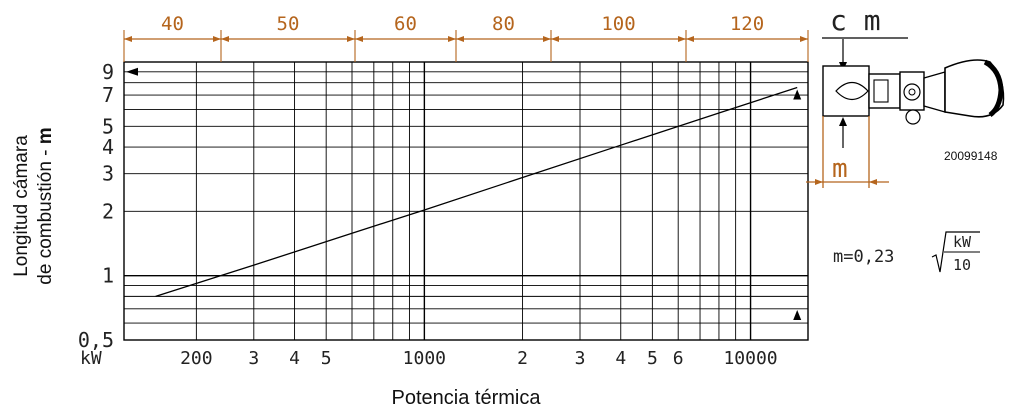 Image resolution: width=1011 pixels, height=412 pixels. I want to click on y-tick-label: 0,5, so click(96, 340).